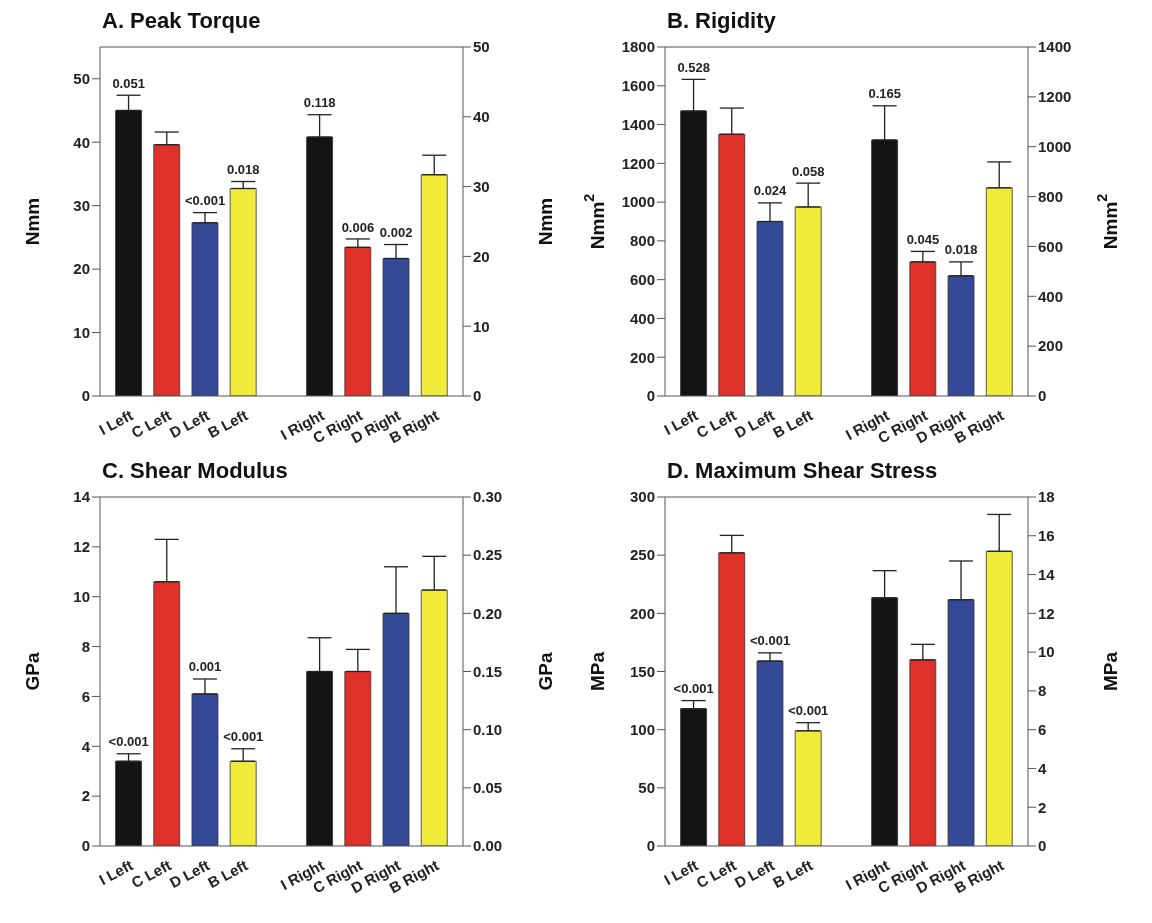 This screenshot has width=1152, height=923. What do you see at coordinates (642, 671) in the screenshot?
I see `y-tick-label: 150` at bounding box center [642, 671].